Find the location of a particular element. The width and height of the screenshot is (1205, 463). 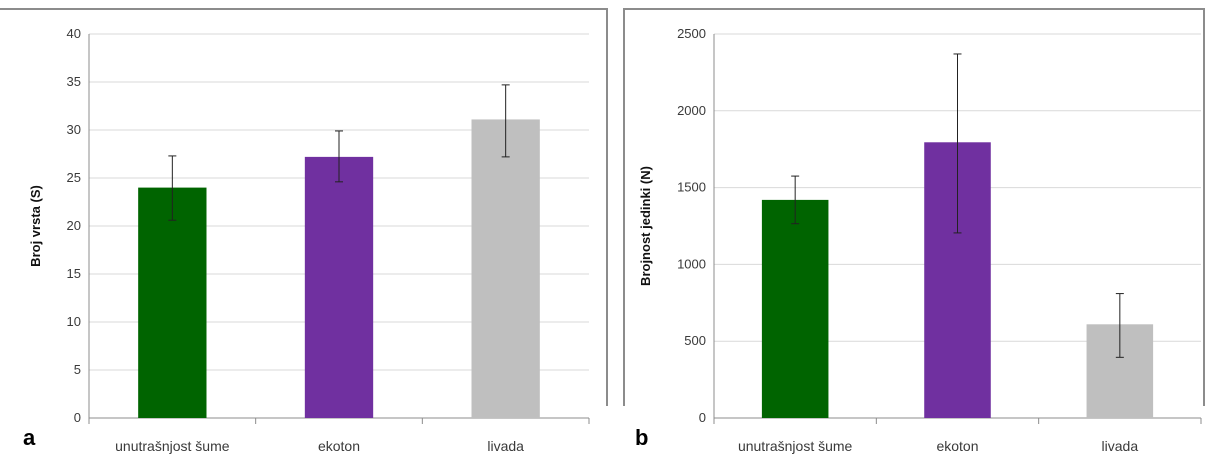

y-axis-label: Broj vrsta (S) is located at coordinates (35, 226).